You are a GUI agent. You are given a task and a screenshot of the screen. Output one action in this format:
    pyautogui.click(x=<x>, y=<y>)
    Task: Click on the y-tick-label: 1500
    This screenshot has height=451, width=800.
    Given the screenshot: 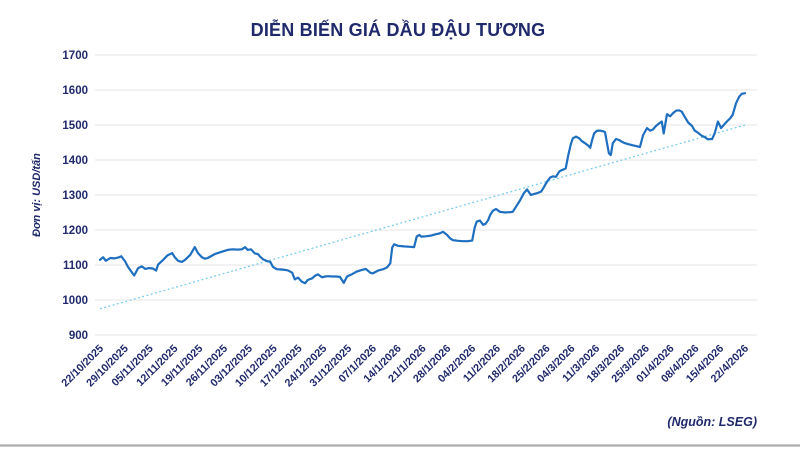 What is the action you would take?
    pyautogui.click(x=75, y=126)
    